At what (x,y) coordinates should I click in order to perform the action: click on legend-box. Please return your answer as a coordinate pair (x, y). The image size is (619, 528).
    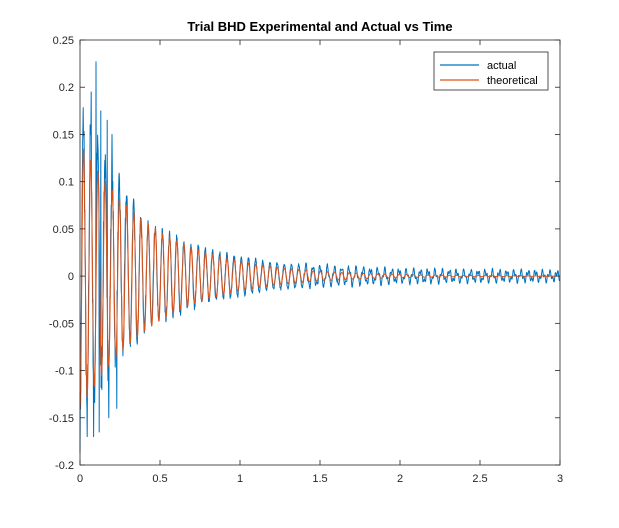
    Looking at the image, I should click on (491, 71).